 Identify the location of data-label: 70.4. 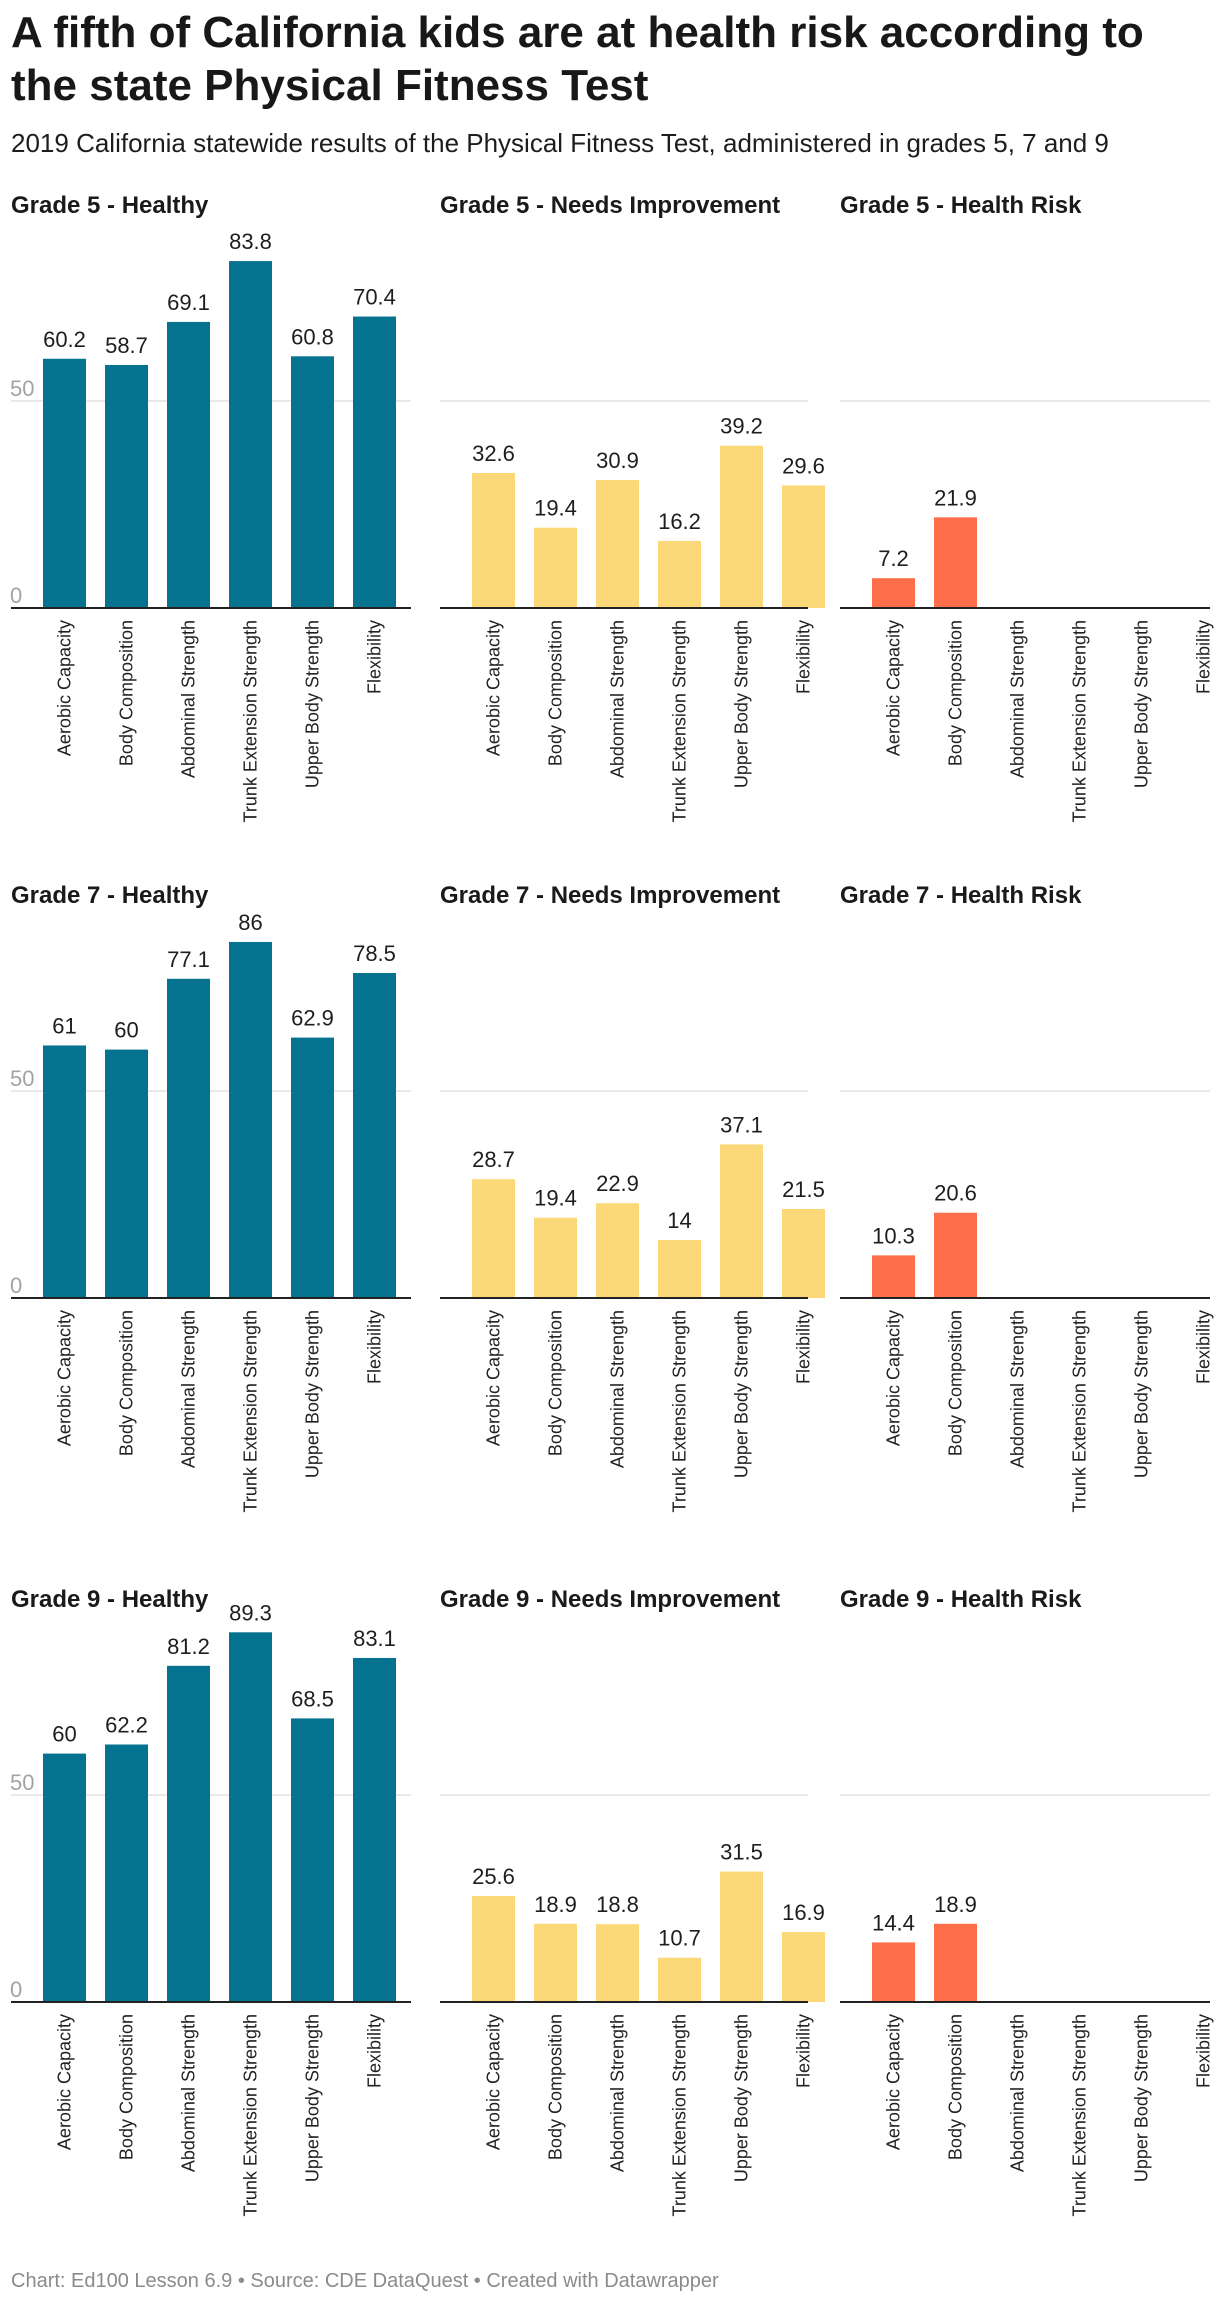
(374, 297).